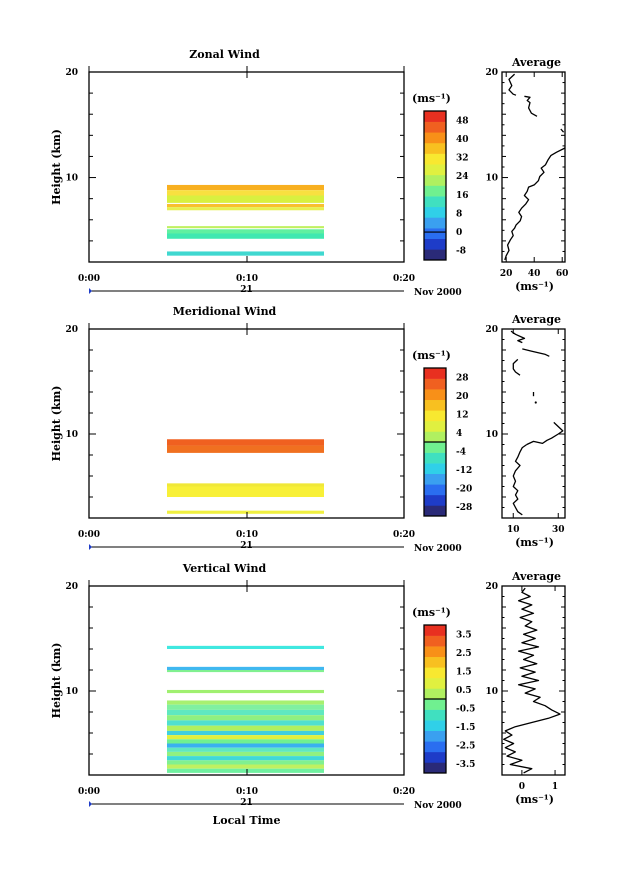 The image size is (617, 873). Describe the element at coordinates (224, 568) in the screenshot. I see `chart-title: Vertical Wind` at that location.